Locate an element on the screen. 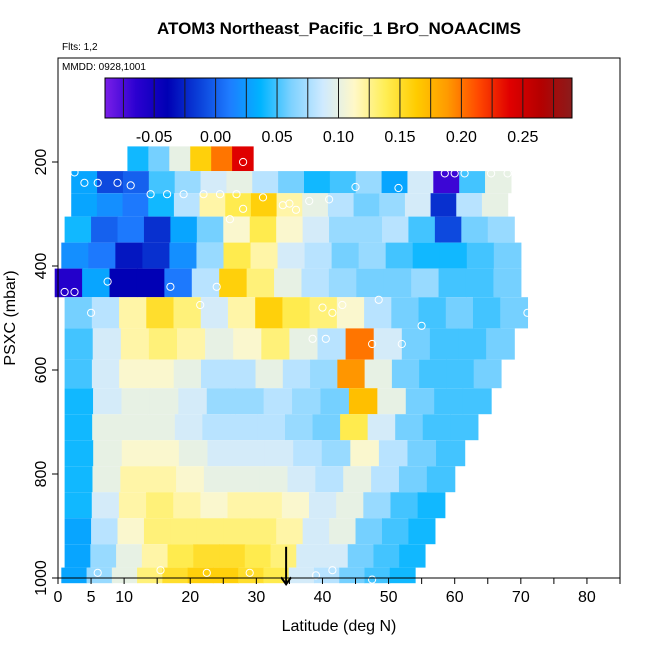 The height and width of the screenshot is (650, 650). dates-label: MMDD: 0928,1001 is located at coordinates (104, 67).